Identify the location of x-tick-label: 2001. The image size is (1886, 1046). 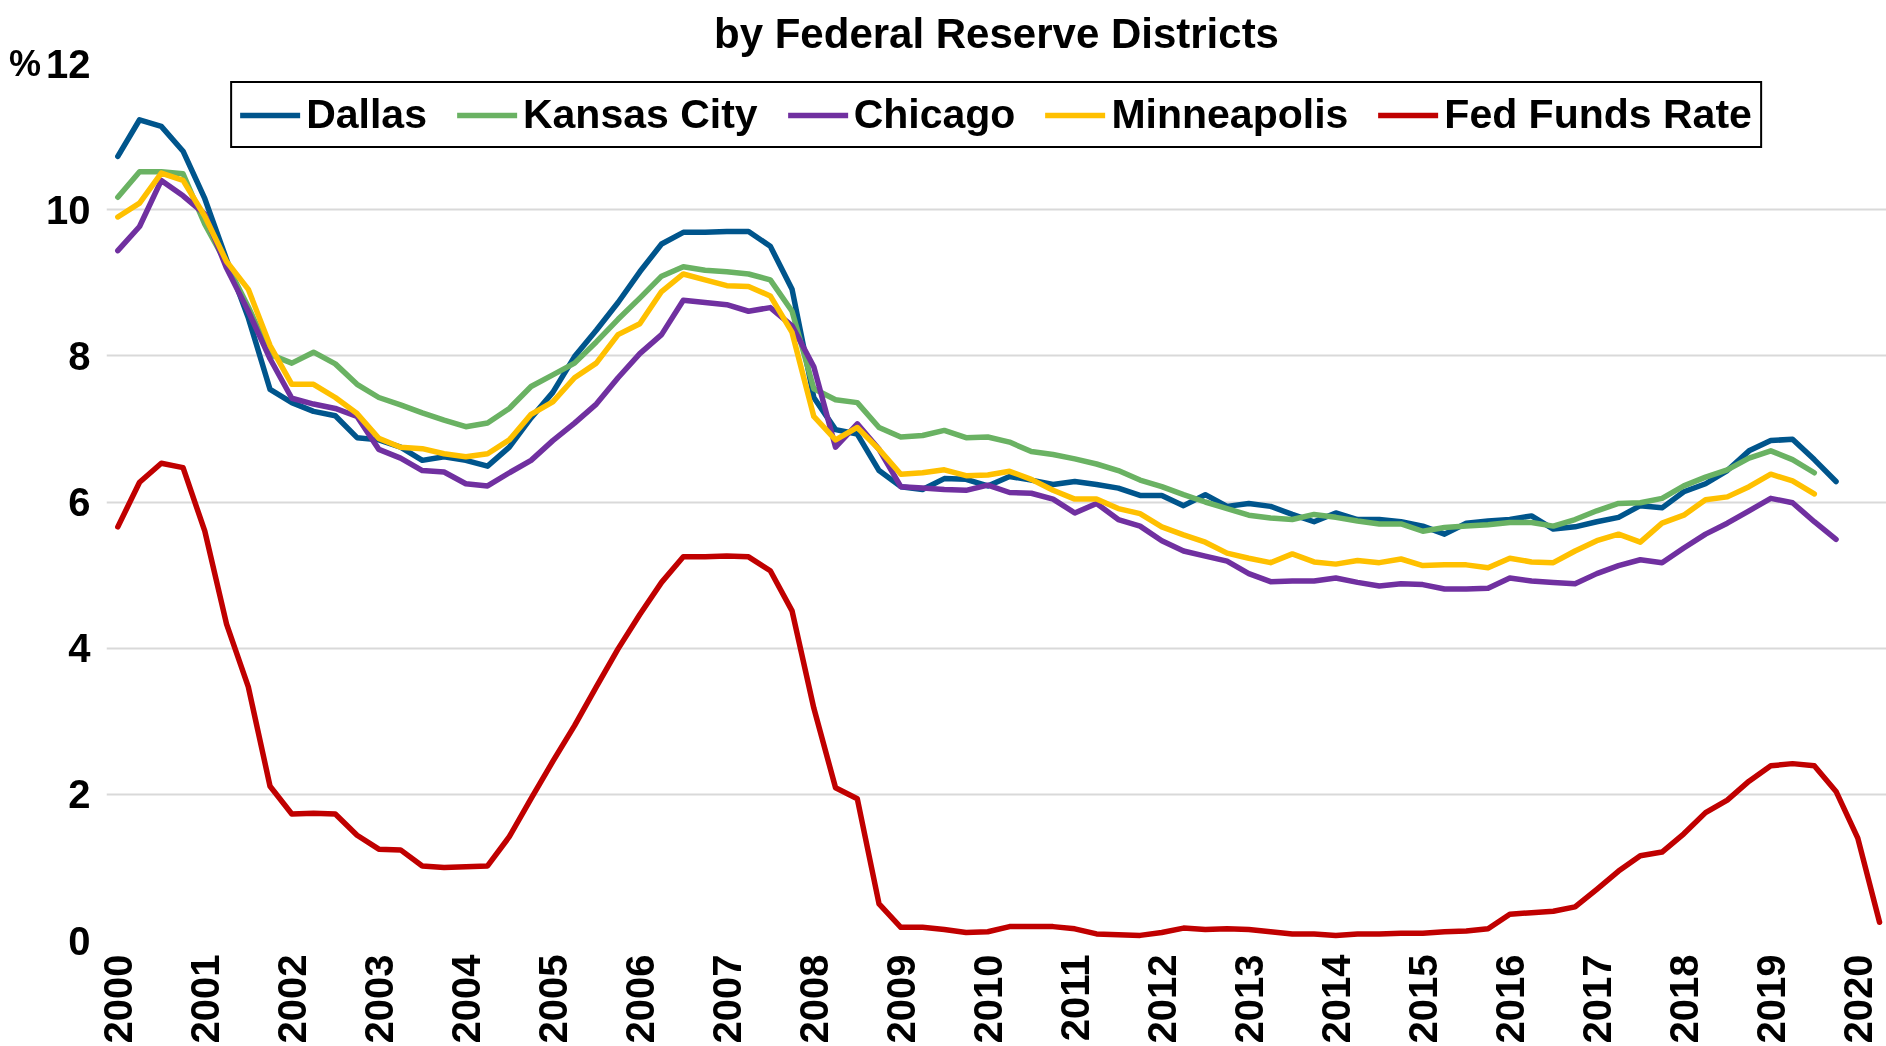
(204, 999).